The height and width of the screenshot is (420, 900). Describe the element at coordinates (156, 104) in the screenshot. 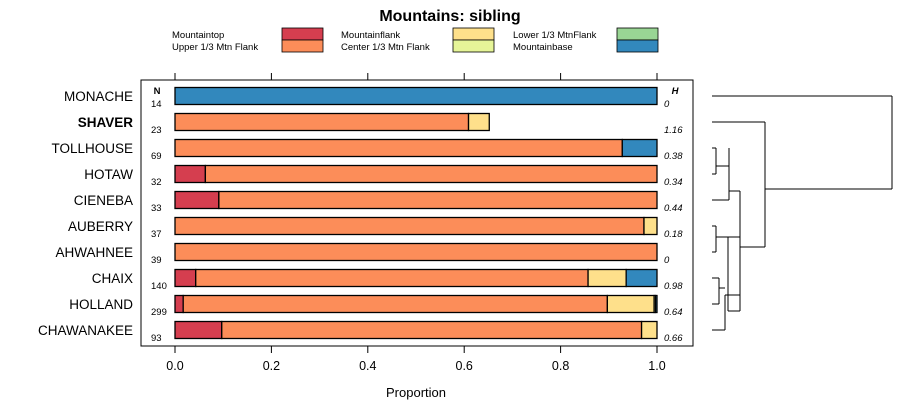

I see `n-value: 14` at that location.